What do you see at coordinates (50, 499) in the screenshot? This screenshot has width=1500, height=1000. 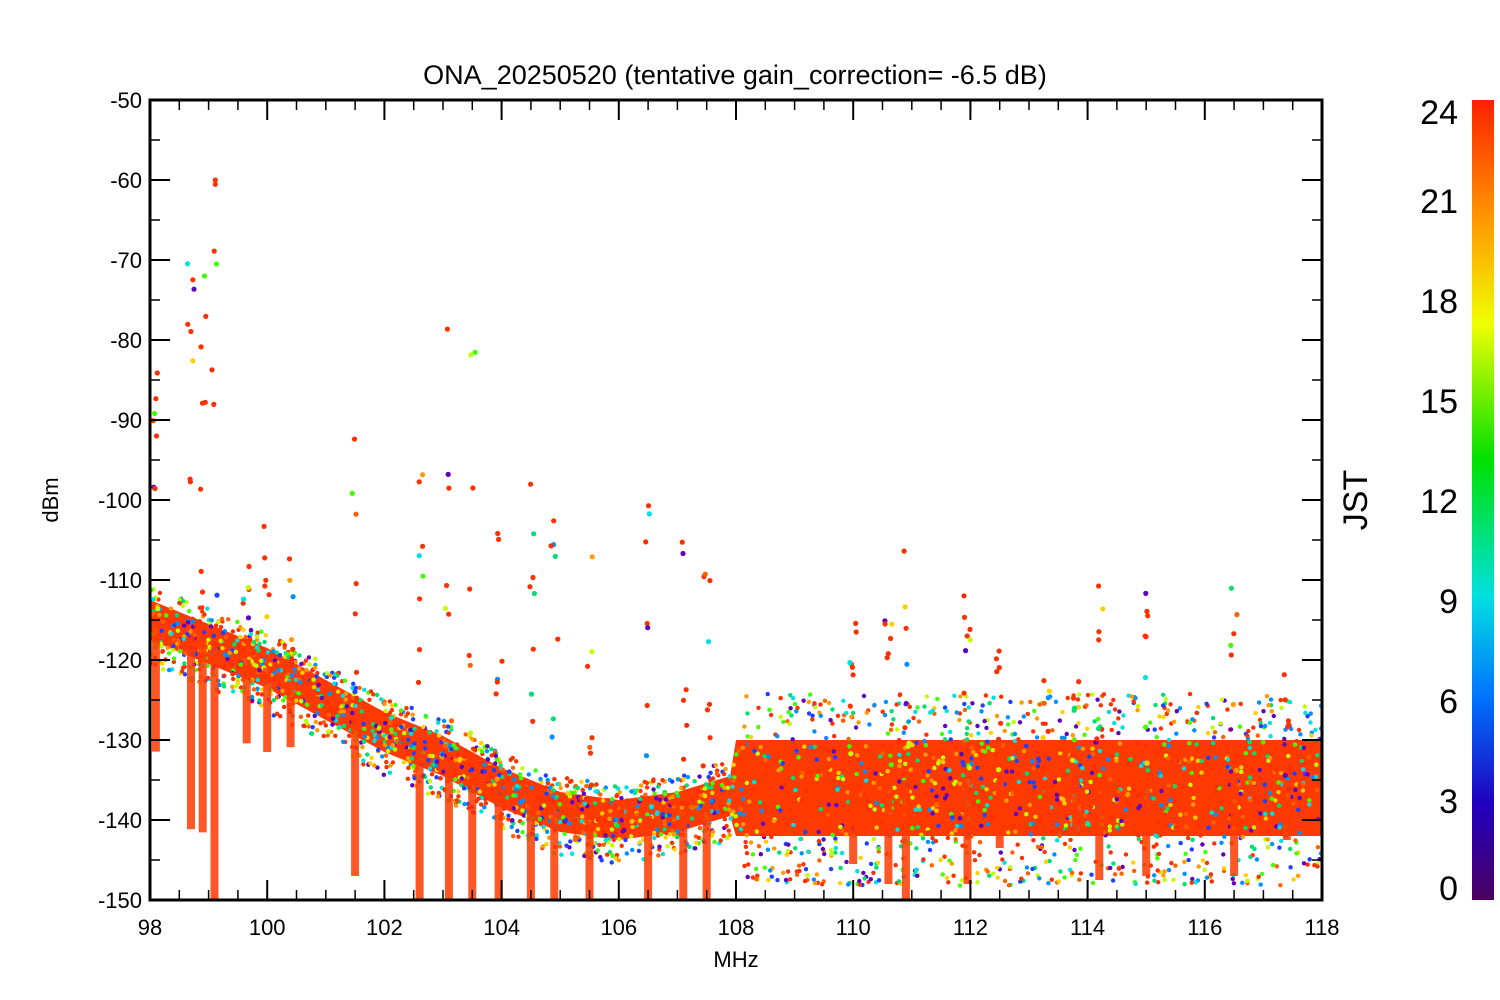 I see `y-axis-label: dBm` at bounding box center [50, 499].